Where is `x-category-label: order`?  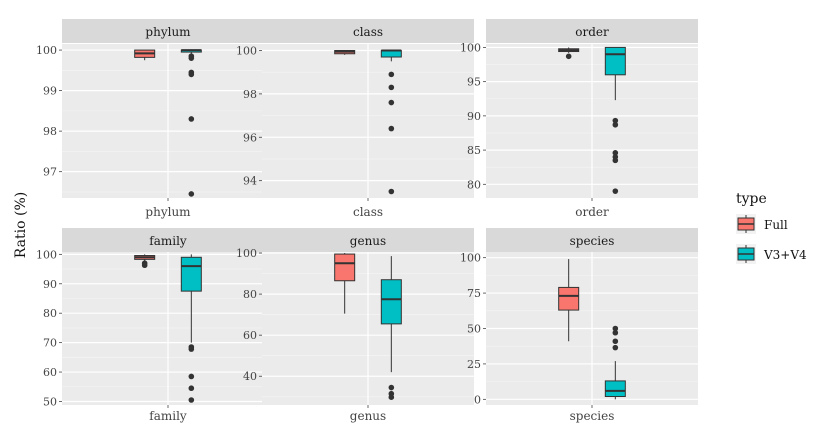 x-category-label: order is located at coordinates (592, 212).